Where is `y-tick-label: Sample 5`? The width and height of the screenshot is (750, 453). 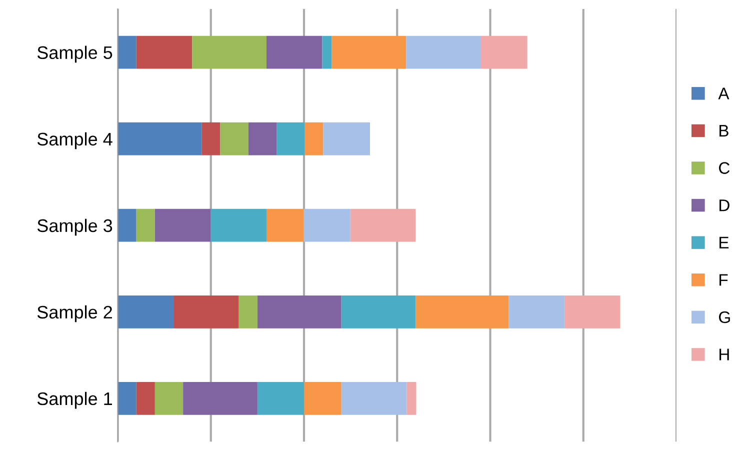
y-tick-label: Sample 5 is located at coordinates (74, 54).